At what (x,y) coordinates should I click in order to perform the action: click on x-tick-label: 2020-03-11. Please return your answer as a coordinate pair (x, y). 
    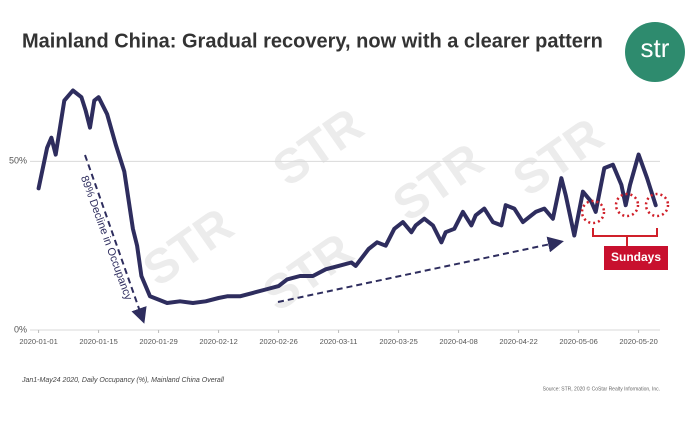
    Looking at the image, I should click on (339, 341).